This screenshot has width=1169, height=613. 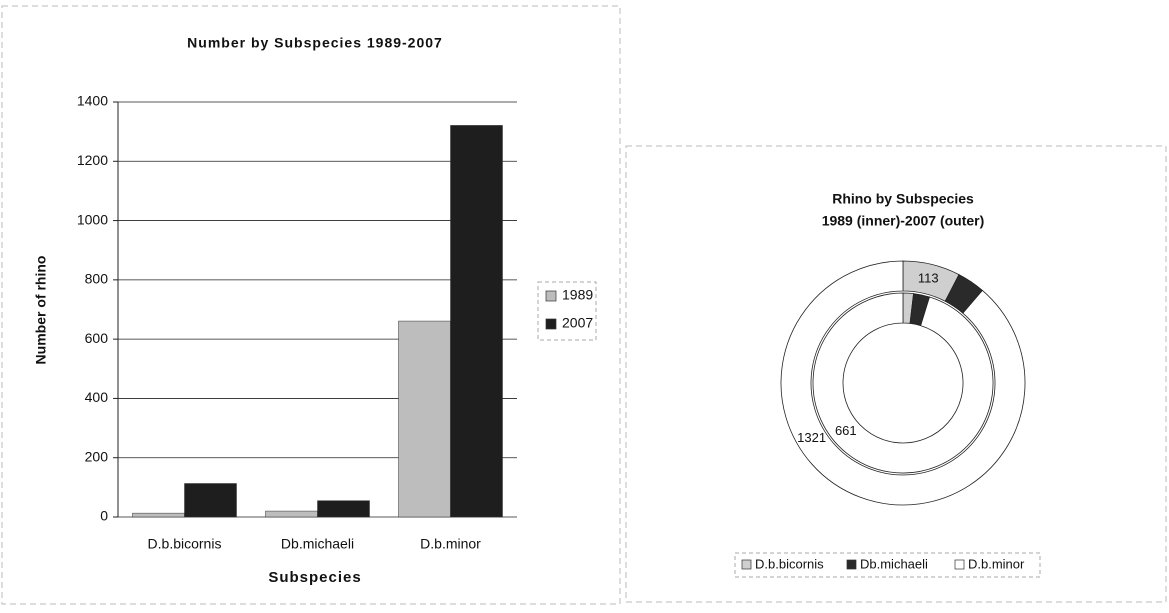 I want to click on y-tick-label: 800, so click(x=97, y=279).